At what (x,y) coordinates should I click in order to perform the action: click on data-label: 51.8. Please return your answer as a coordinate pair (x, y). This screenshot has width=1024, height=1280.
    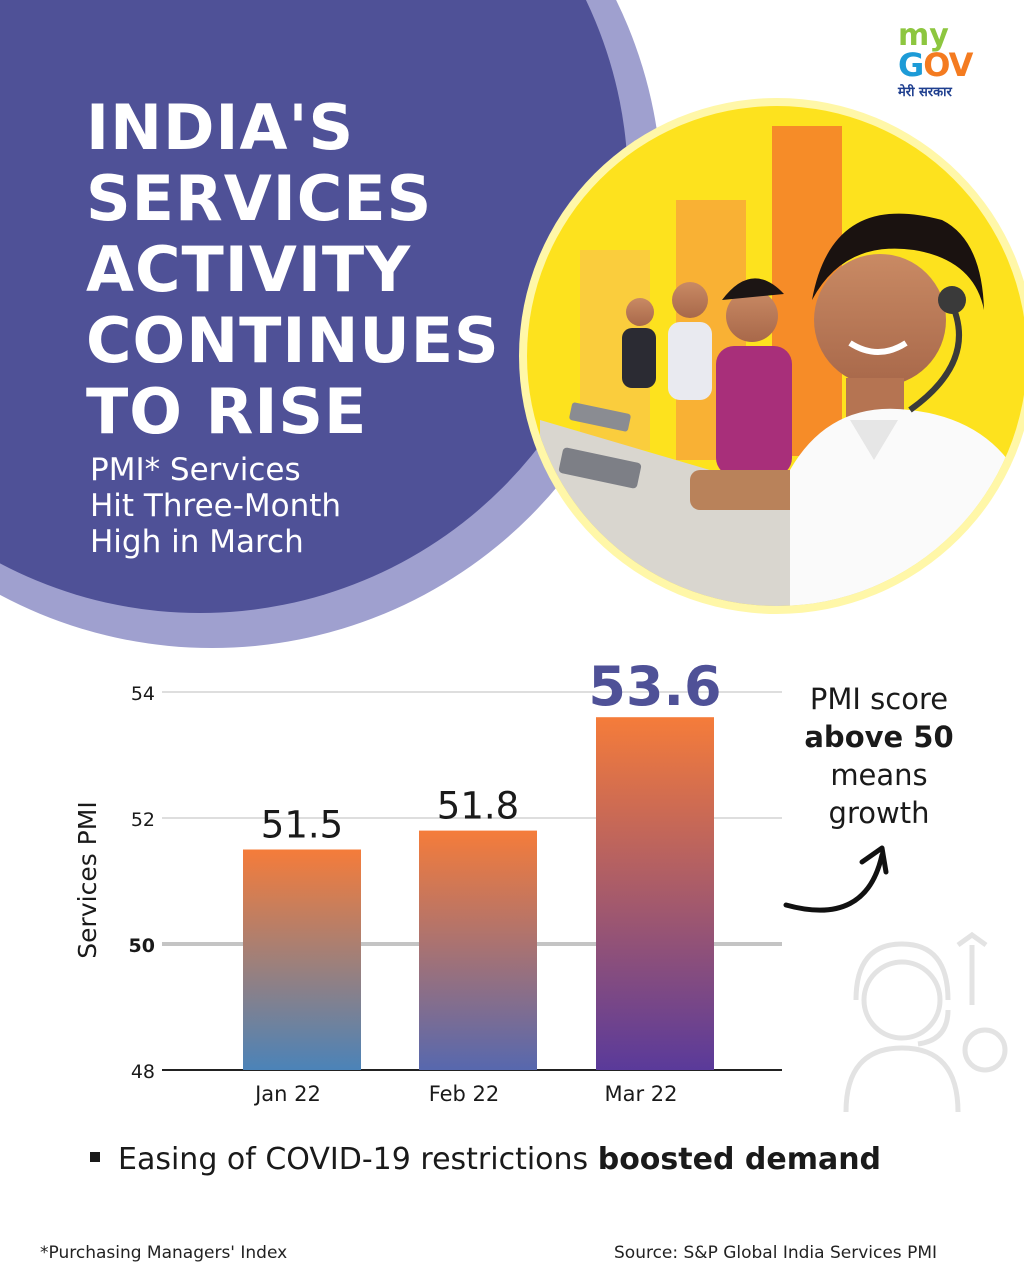
    Looking at the image, I should click on (478, 806).